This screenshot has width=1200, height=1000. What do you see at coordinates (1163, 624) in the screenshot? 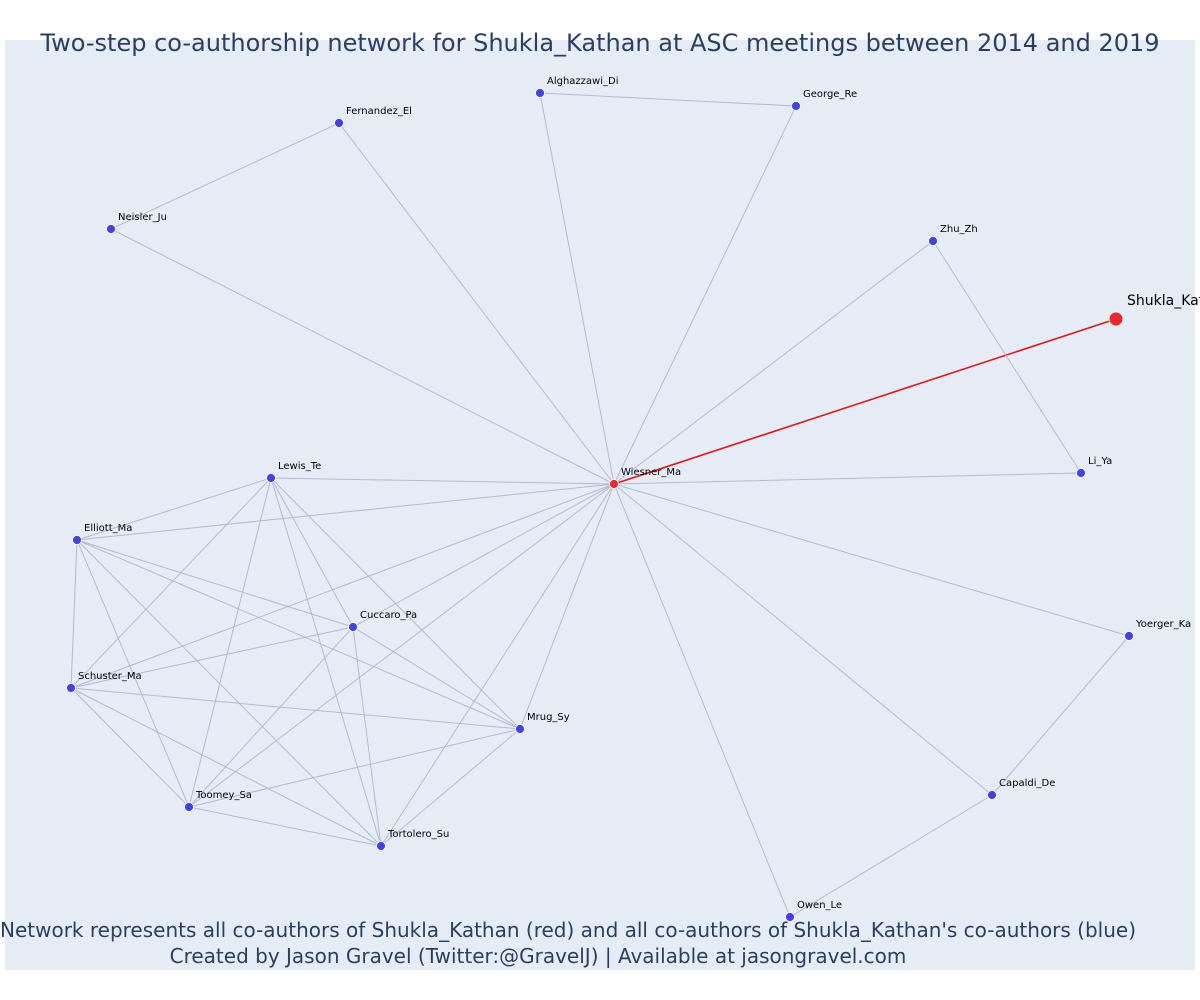
I see `node-label: Yoerger_Ka` at bounding box center [1163, 624].